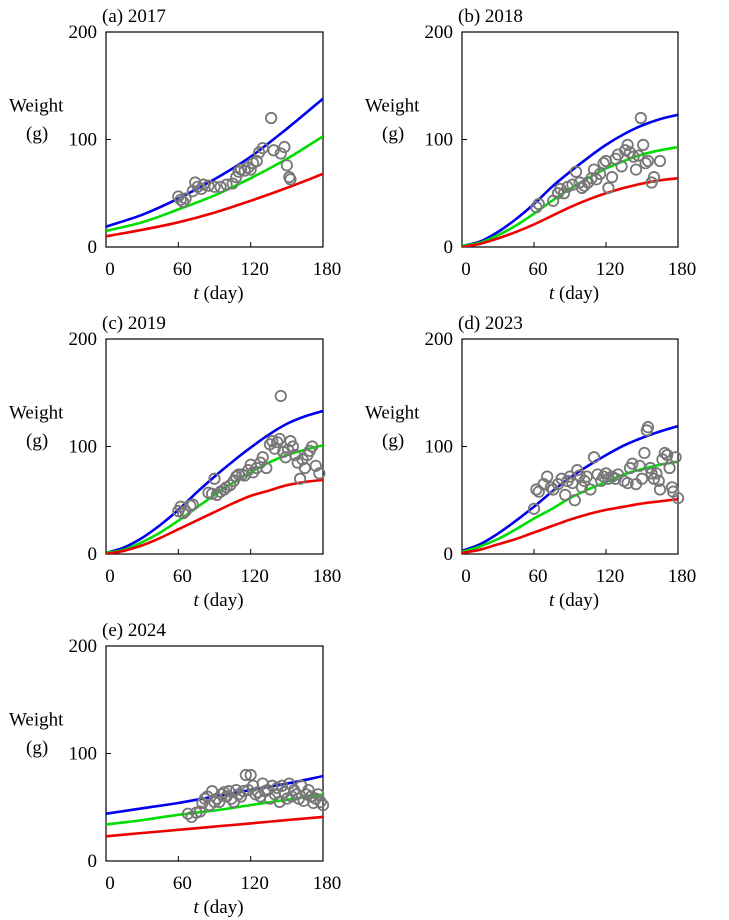  I want to click on curve-middle, so click(570, 196).